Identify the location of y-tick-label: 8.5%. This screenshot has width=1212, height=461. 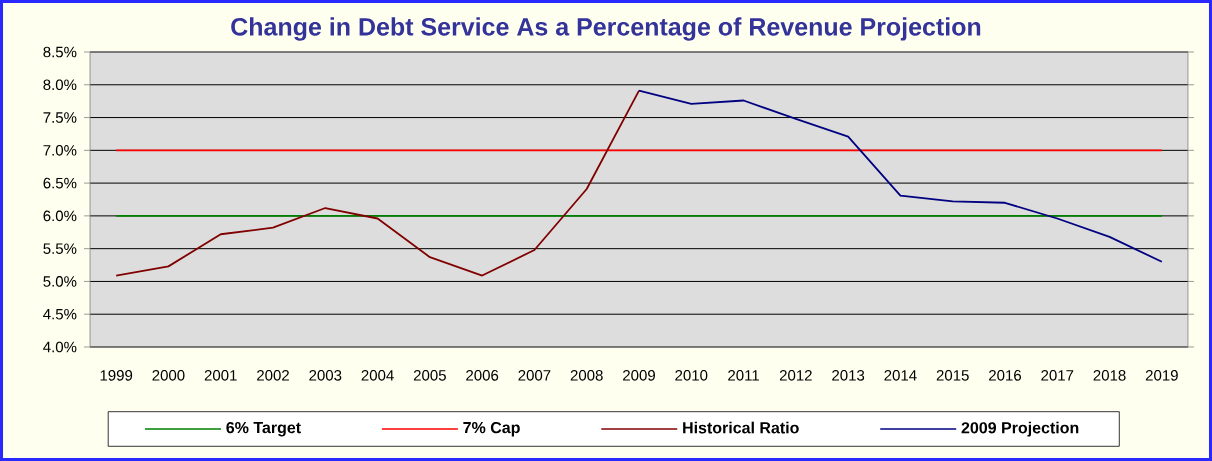
(60, 52).